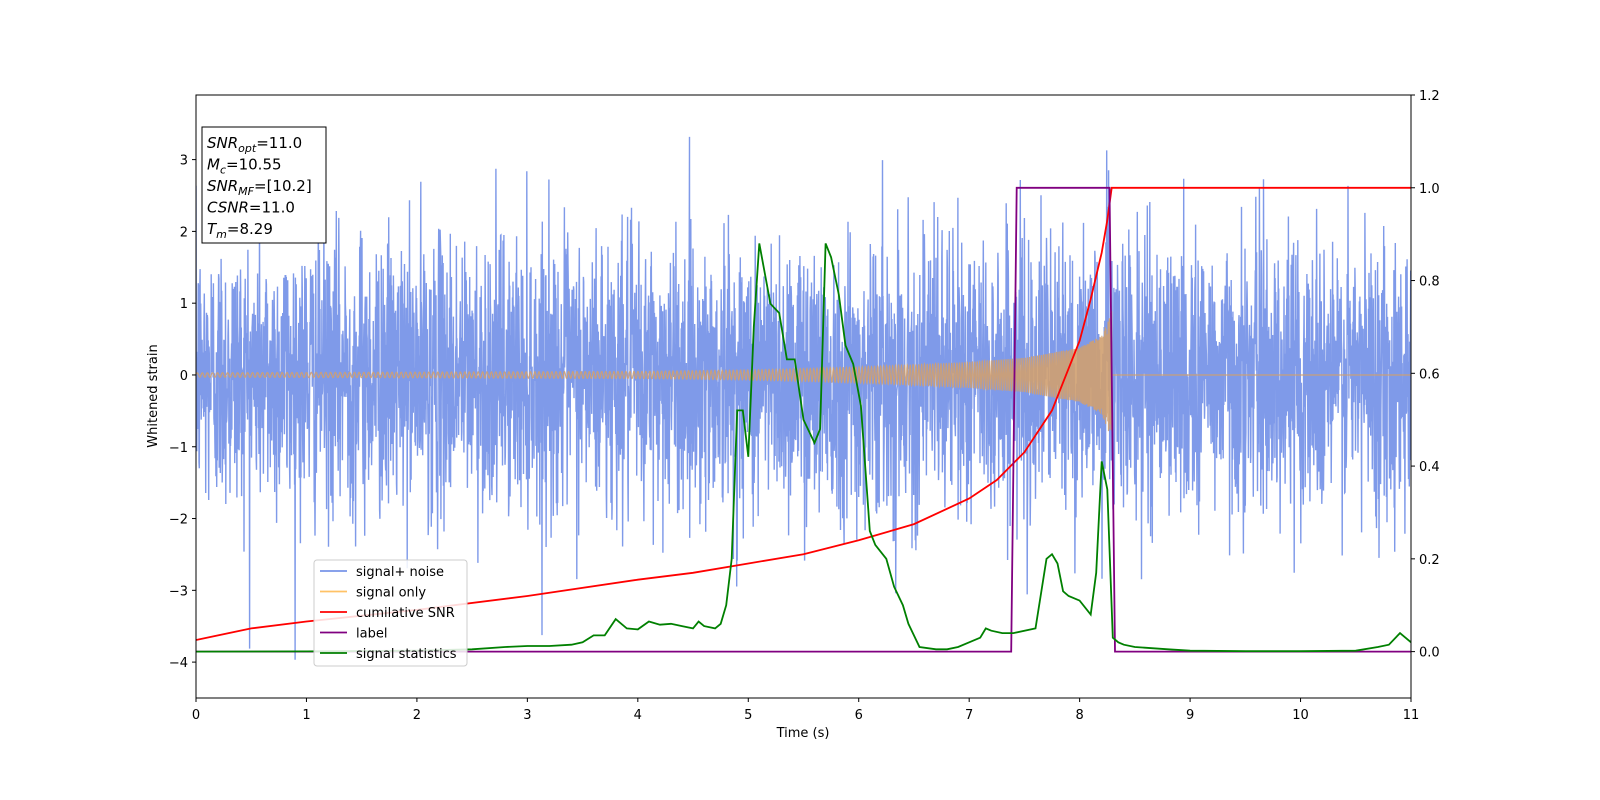 The height and width of the screenshot is (800, 1600). I want to click on stats-value: =8.29, so click(250, 229).